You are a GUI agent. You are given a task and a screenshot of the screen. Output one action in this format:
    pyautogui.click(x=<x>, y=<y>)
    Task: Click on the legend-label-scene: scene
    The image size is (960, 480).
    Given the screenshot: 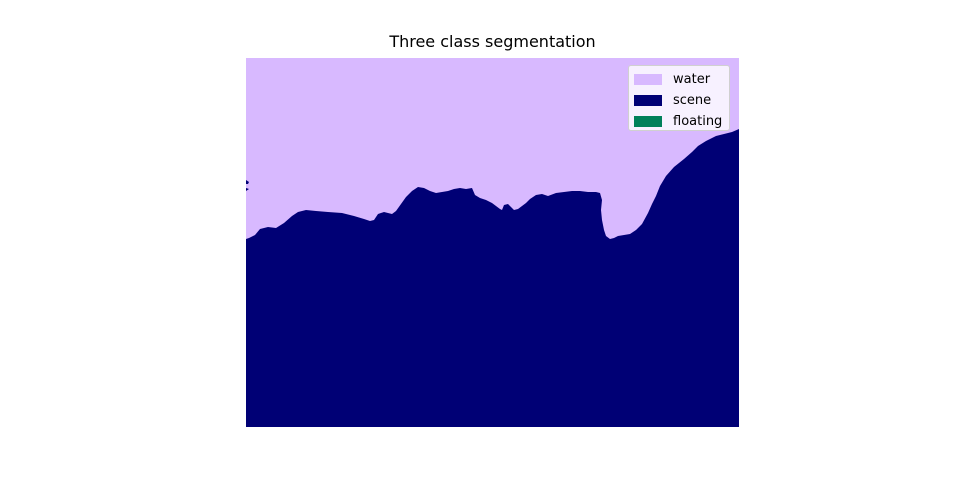 What is the action you would take?
    pyautogui.click(x=692, y=100)
    